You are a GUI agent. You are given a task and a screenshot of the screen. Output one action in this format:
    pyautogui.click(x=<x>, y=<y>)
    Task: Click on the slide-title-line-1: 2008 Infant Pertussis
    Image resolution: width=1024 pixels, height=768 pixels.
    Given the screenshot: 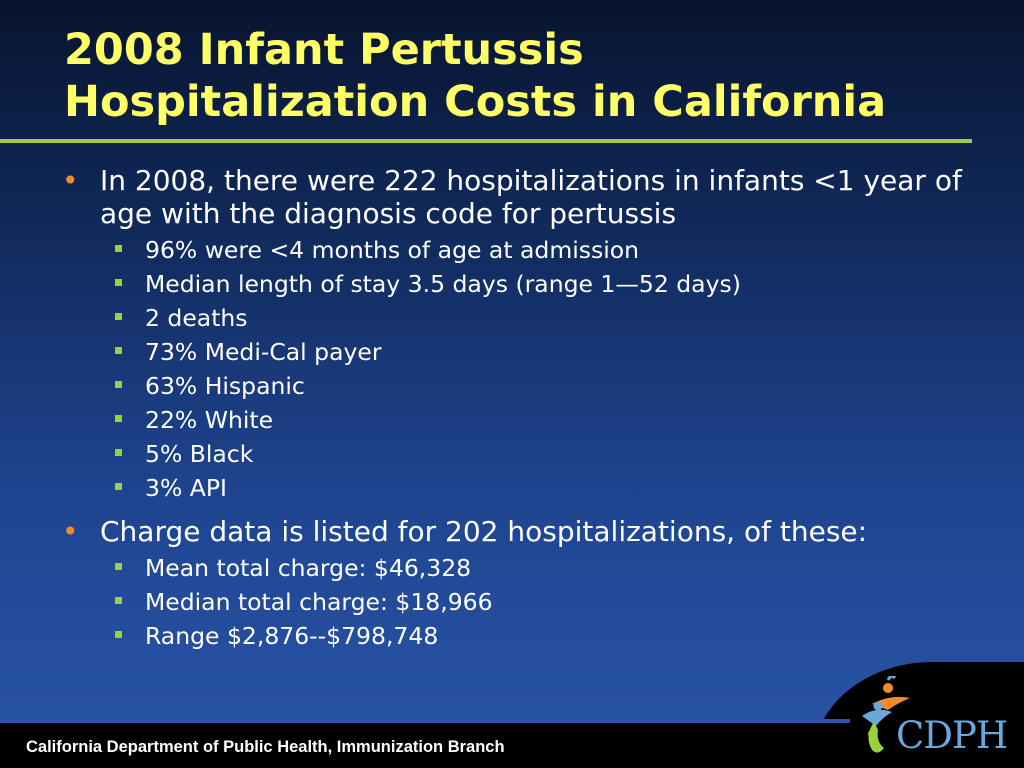 What is the action you would take?
    pyautogui.click(x=324, y=50)
    